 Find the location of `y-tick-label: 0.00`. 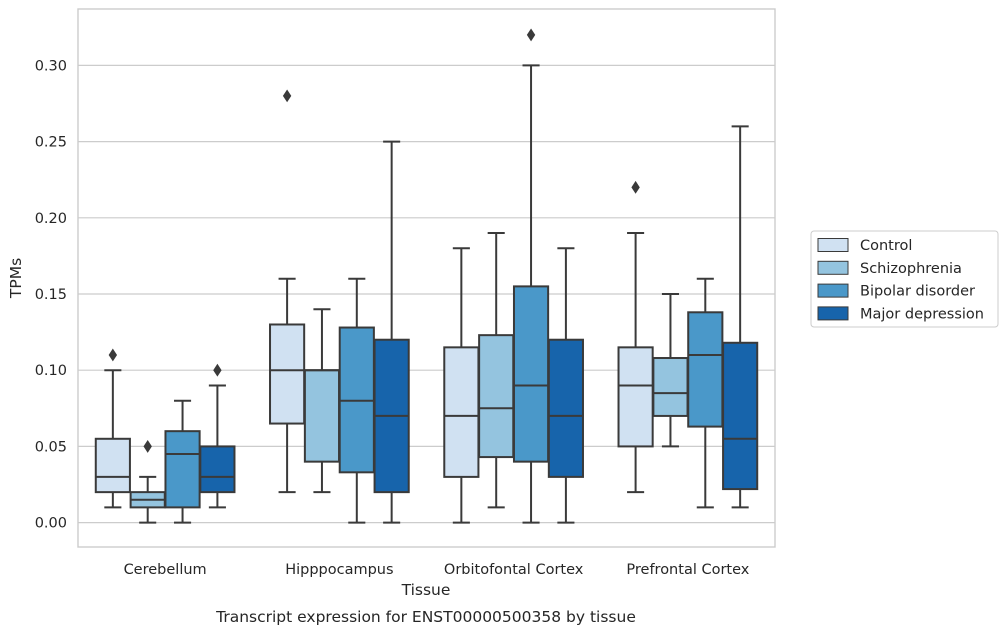

y-tick-label: 0.00 is located at coordinates (51, 524).